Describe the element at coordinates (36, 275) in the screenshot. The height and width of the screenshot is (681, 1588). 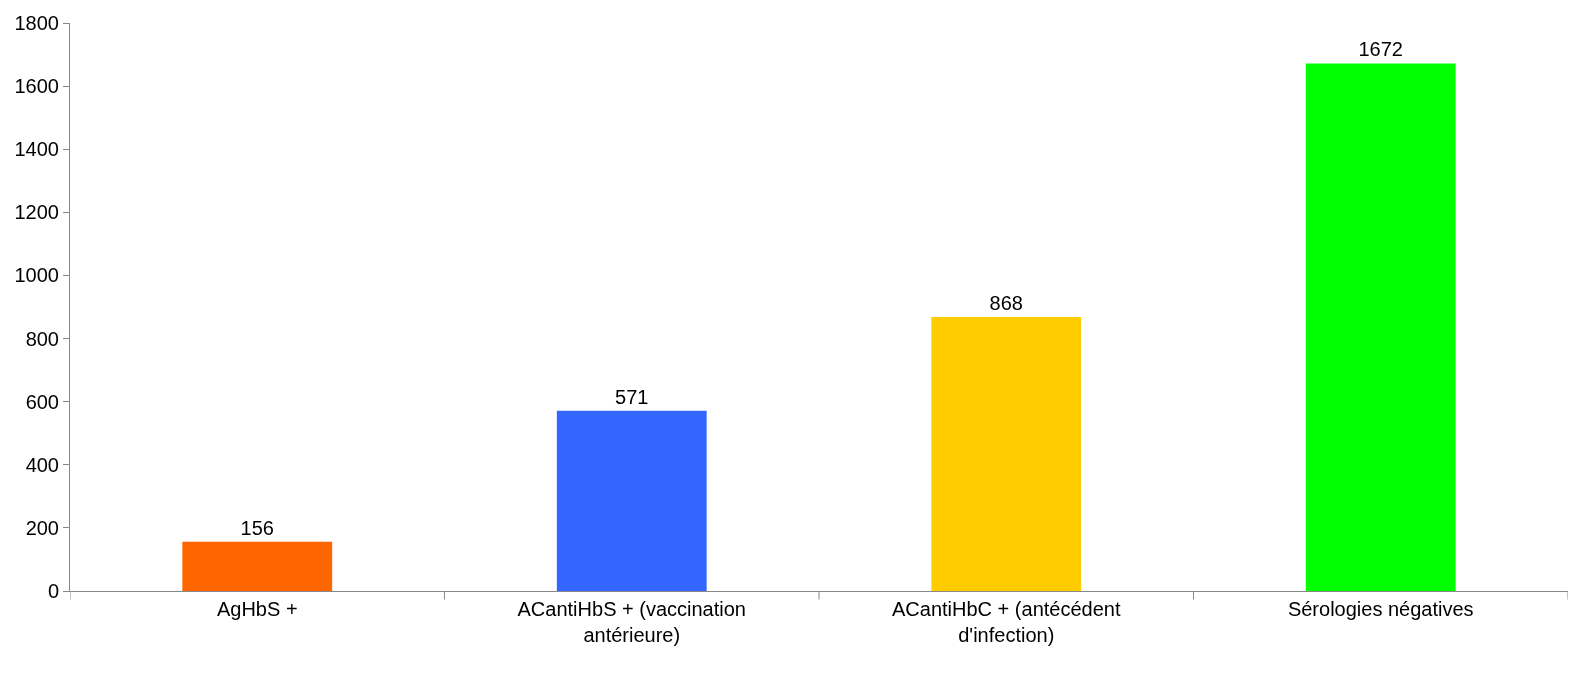
I see `y-tick-label: 1000` at that location.